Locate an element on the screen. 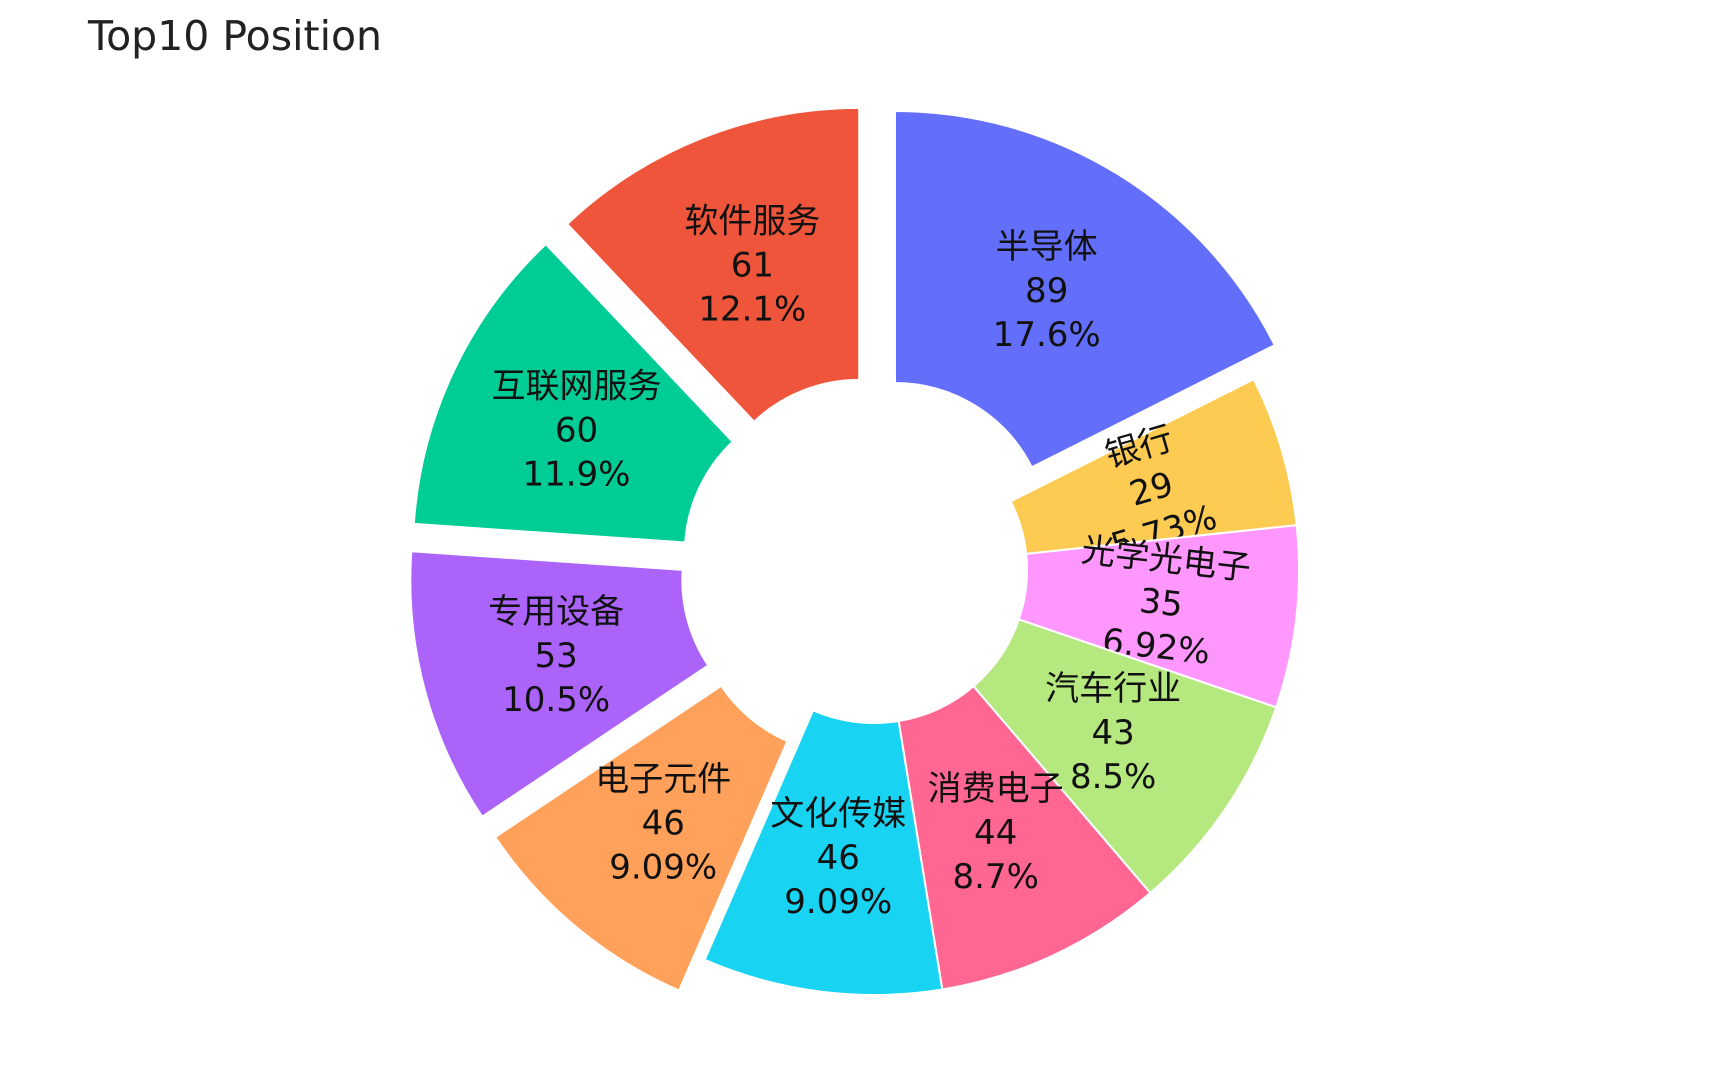 Image resolution: width=1728 pixels, height=1080 pixels. slice-value-label: 89 is located at coordinates (1046, 291).